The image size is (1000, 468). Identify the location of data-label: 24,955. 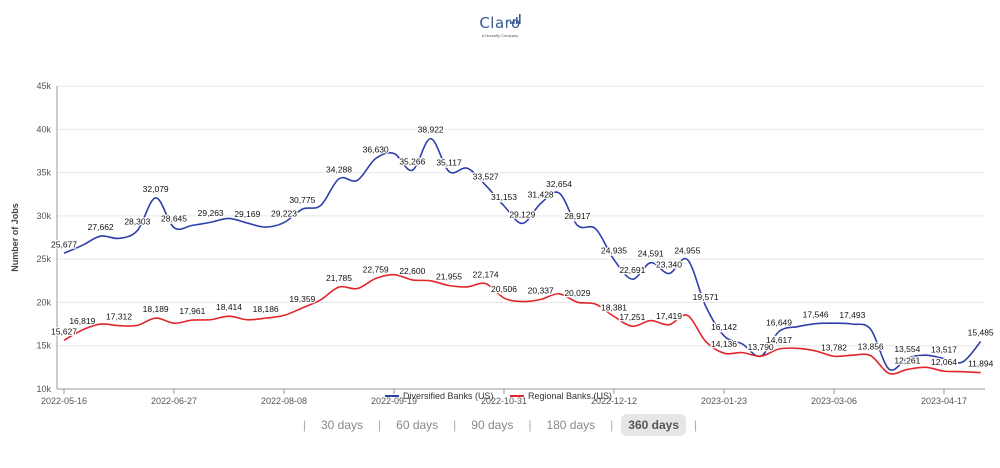
(687, 251).